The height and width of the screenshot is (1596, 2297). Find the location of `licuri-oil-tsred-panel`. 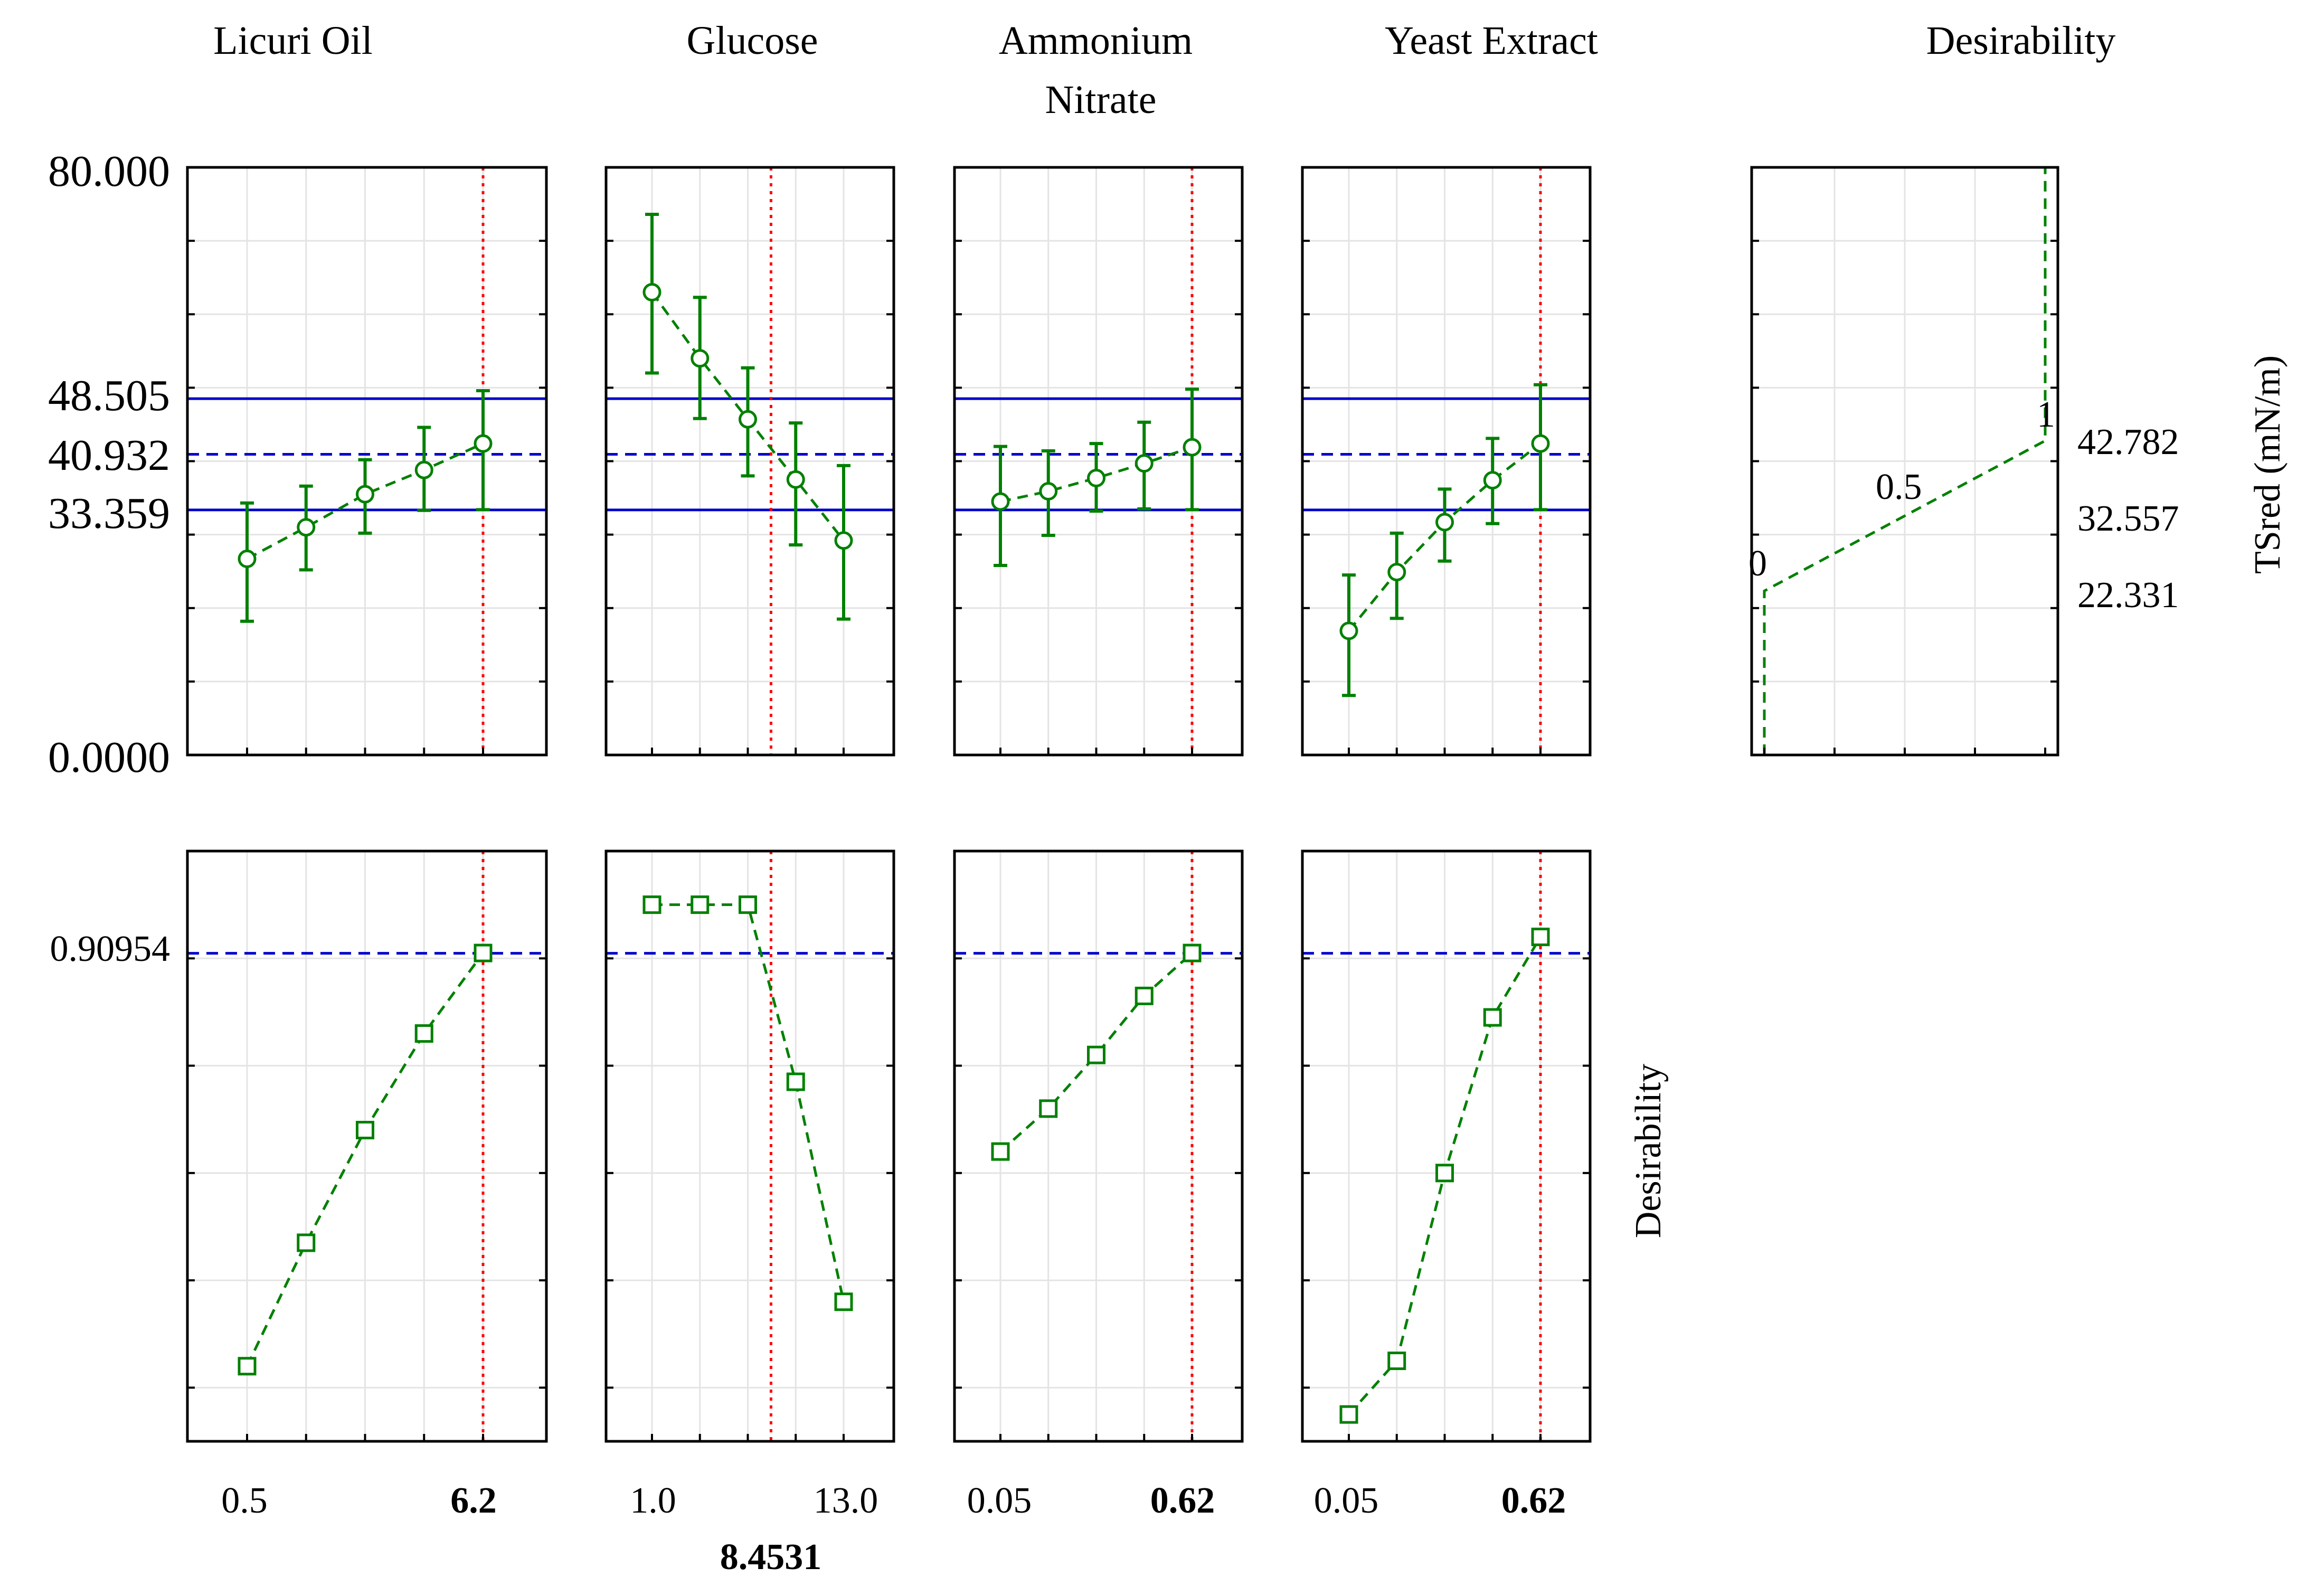

licuri-oil-tsred-panel is located at coordinates (367, 461).